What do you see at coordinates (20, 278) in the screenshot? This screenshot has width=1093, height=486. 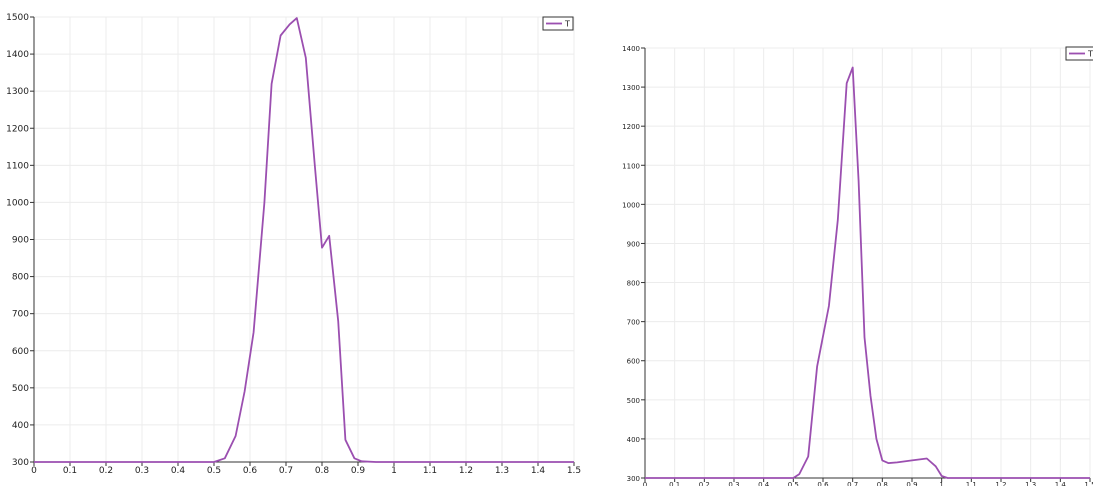 I see `left-chart-y-tick-label: 800` at bounding box center [20, 278].